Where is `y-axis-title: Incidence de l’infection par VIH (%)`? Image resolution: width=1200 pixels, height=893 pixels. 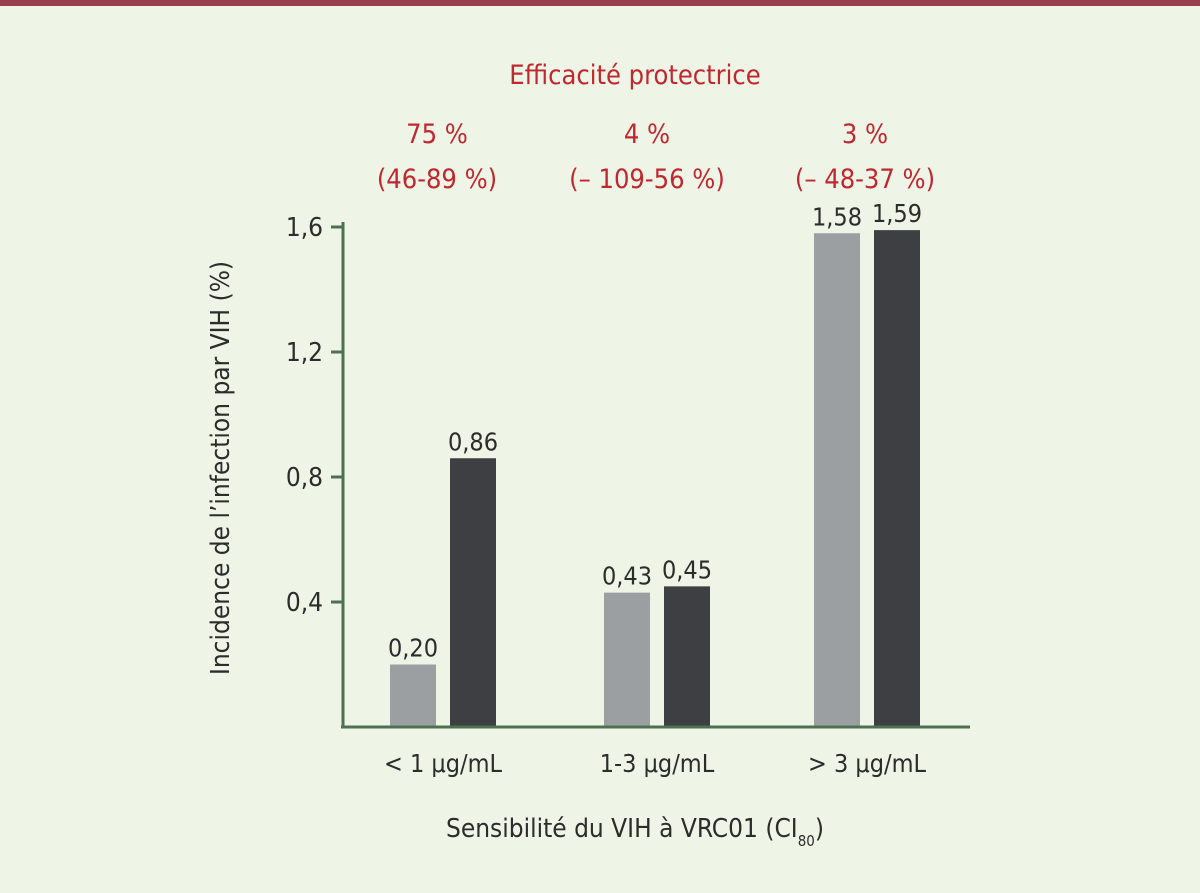
y-axis-title: Incidence de l’infection par VIH (%) is located at coordinates (221, 468).